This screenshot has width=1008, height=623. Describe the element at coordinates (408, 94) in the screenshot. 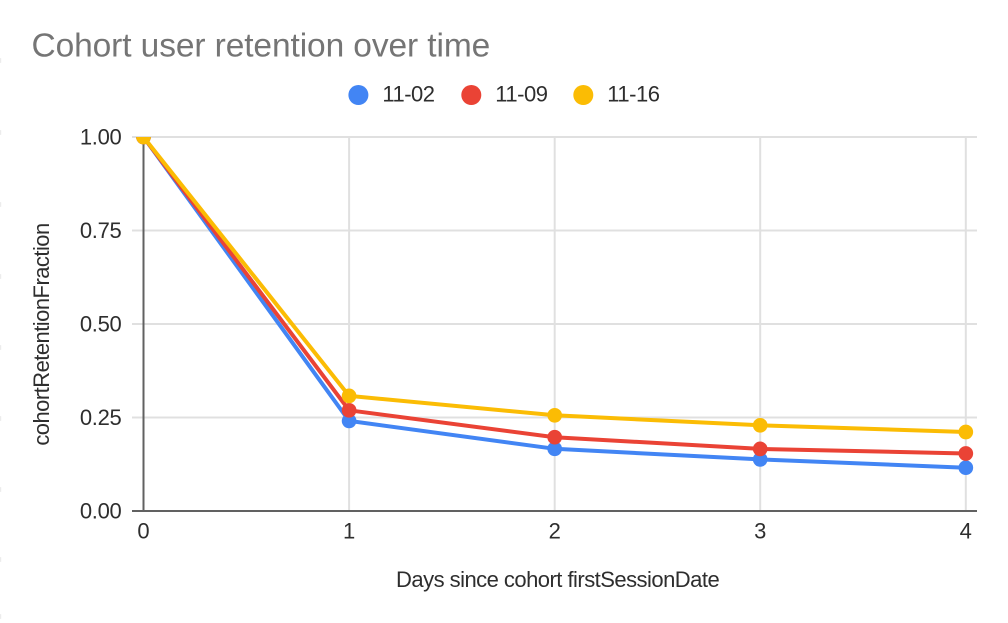

I see `svg-text: 11-02` at that location.